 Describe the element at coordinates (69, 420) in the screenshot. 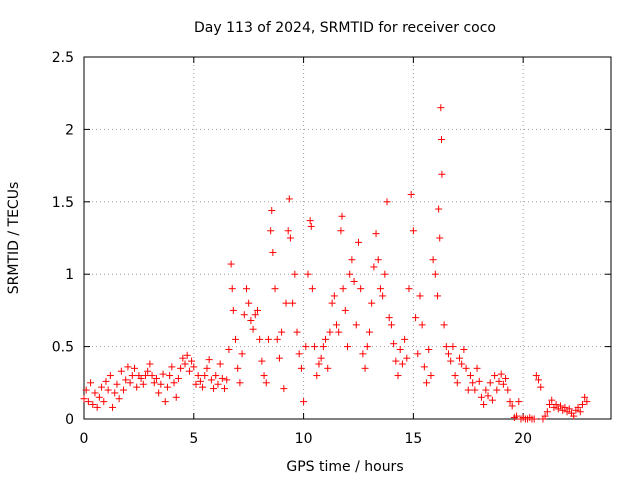

I see `y-tick-label: 0` at that location.